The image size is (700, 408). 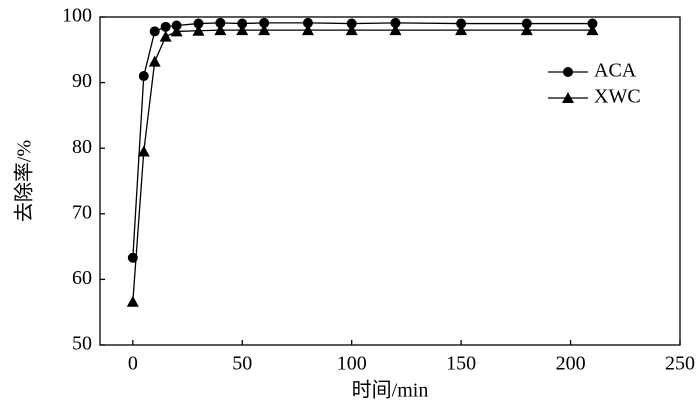 I want to click on x-tick-label: 50, so click(x=242, y=364).